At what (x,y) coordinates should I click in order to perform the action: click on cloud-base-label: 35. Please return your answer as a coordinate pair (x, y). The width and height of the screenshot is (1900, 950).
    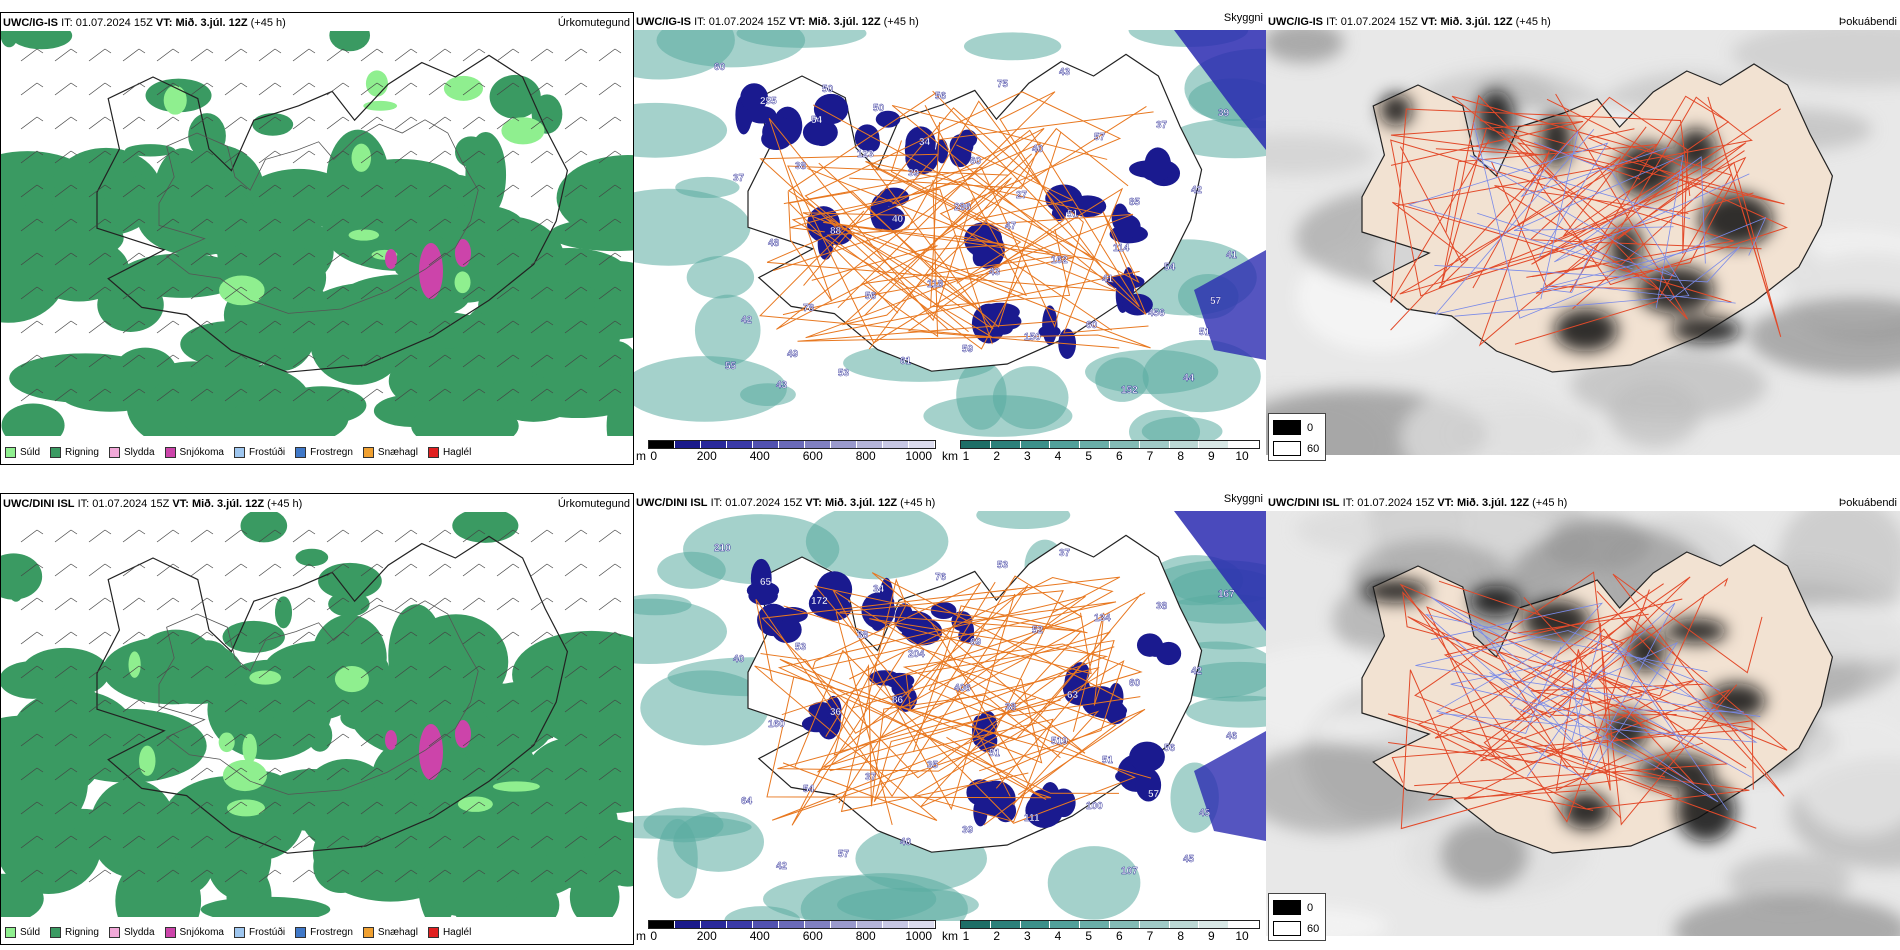
    Looking at the image, I should click on (933, 765).